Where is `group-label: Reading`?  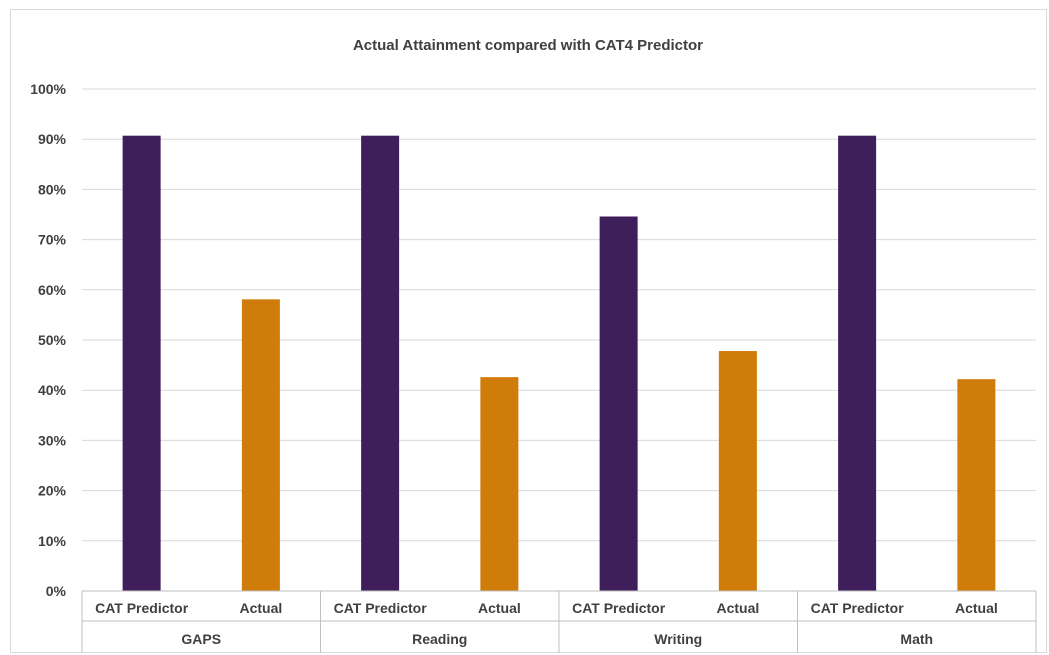 group-label: Reading is located at coordinates (439, 639).